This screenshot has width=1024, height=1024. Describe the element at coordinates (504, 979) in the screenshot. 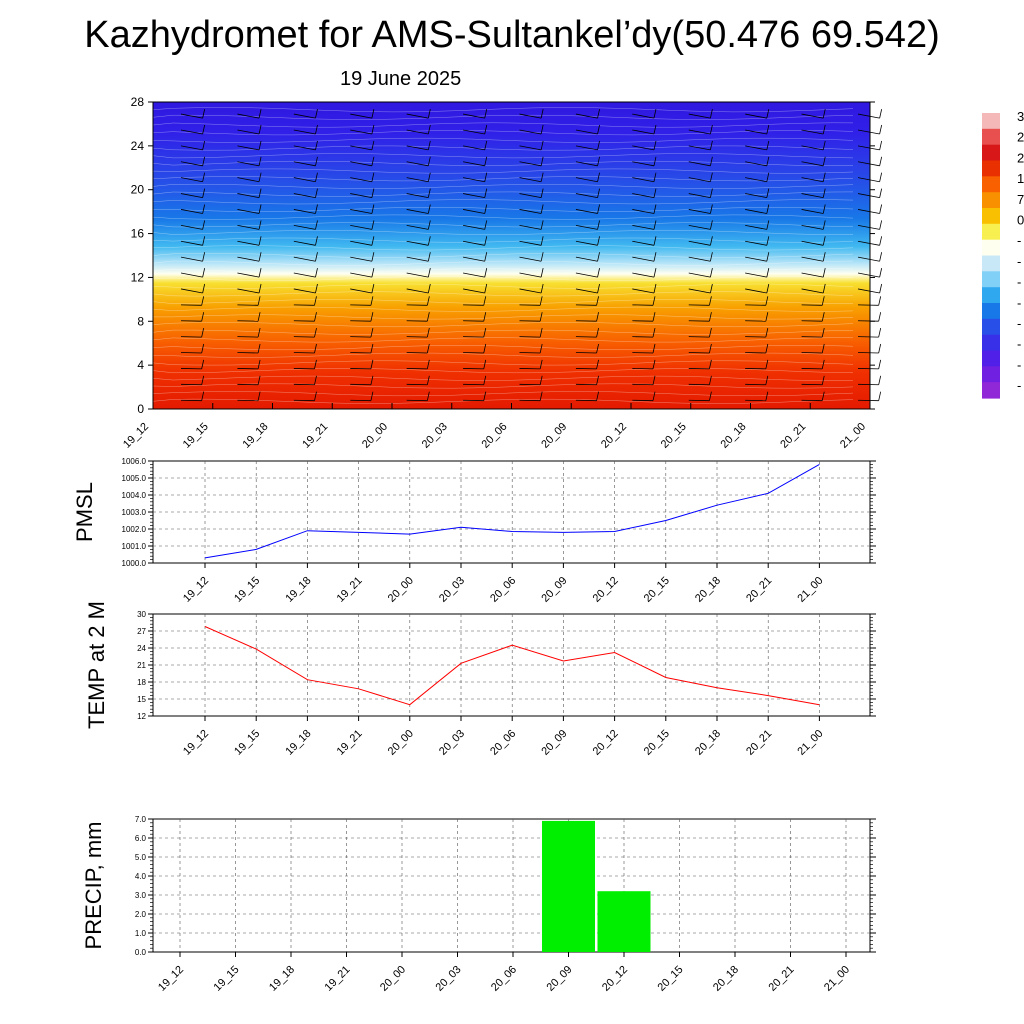

I see `x-tick-label: 20_06` at that location.